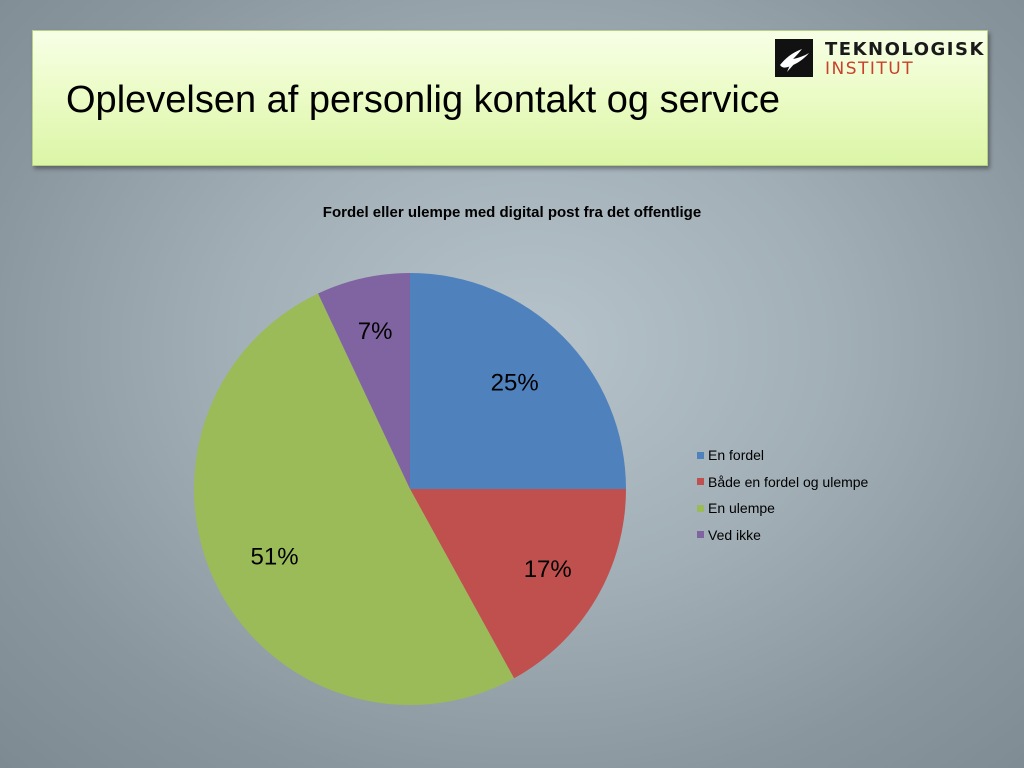 The height and width of the screenshot is (768, 1024). What do you see at coordinates (375, 331) in the screenshot?
I see `pie-label-4: 7%` at bounding box center [375, 331].